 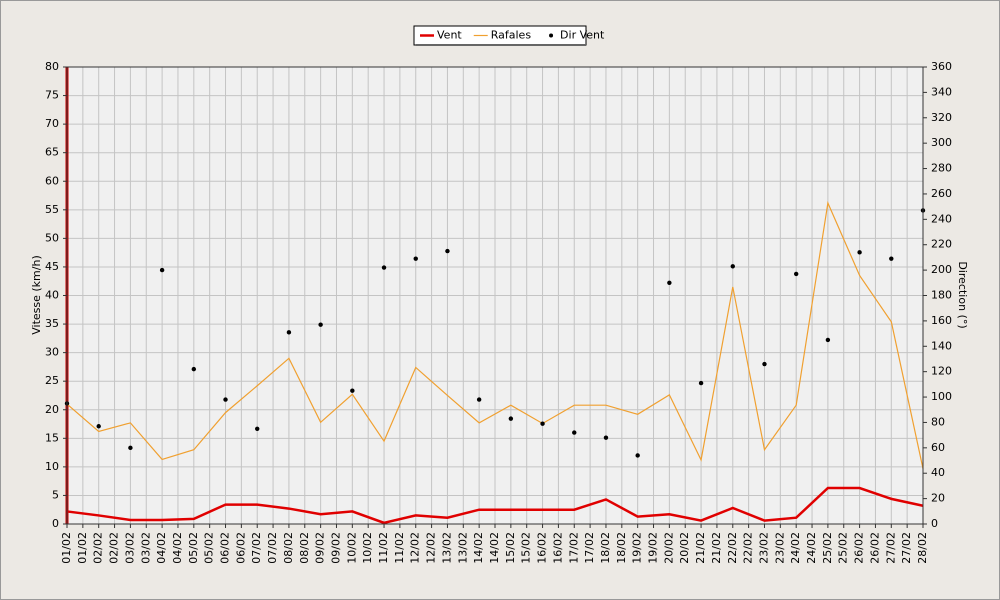 What do you see at coordinates (938, 498) in the screenshot?
I see `y2-tick-label: 20` at bounding box center [938, 498].